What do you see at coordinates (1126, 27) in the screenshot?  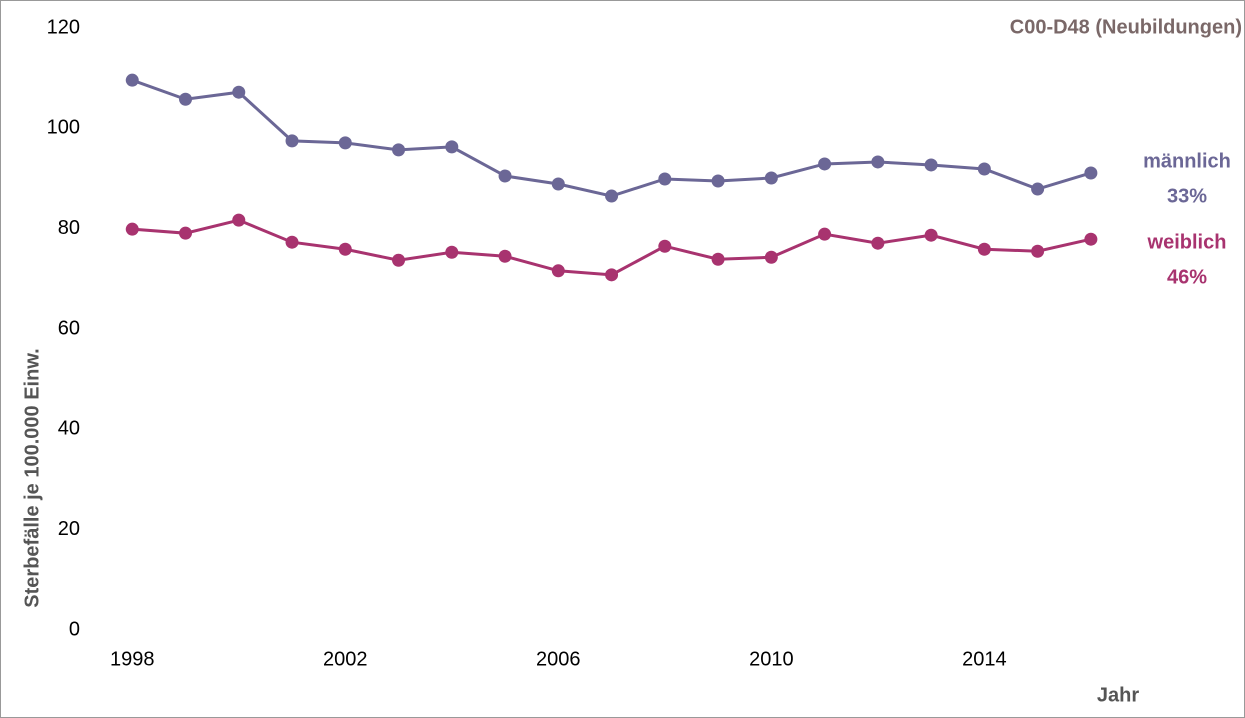 I see `chart-title: C00-D48 (Neubildungen)` at bounding box center [1126, 27].